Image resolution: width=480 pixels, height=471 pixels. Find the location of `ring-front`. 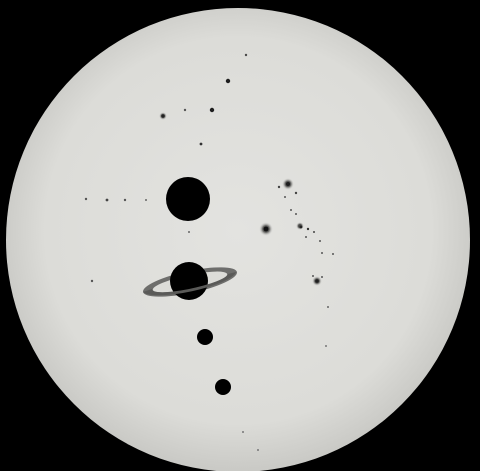

ring-front is located at coordinates (189, 284).